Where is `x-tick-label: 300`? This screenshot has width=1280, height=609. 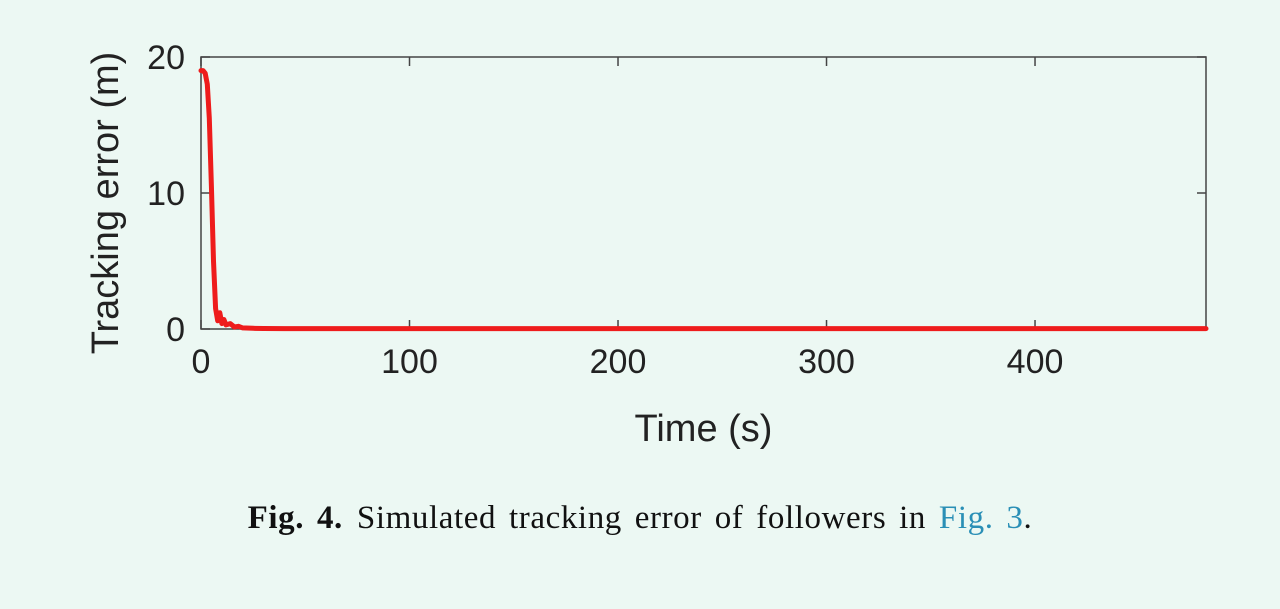 x-tick-label: 300 is located at coordinates (826, 362).